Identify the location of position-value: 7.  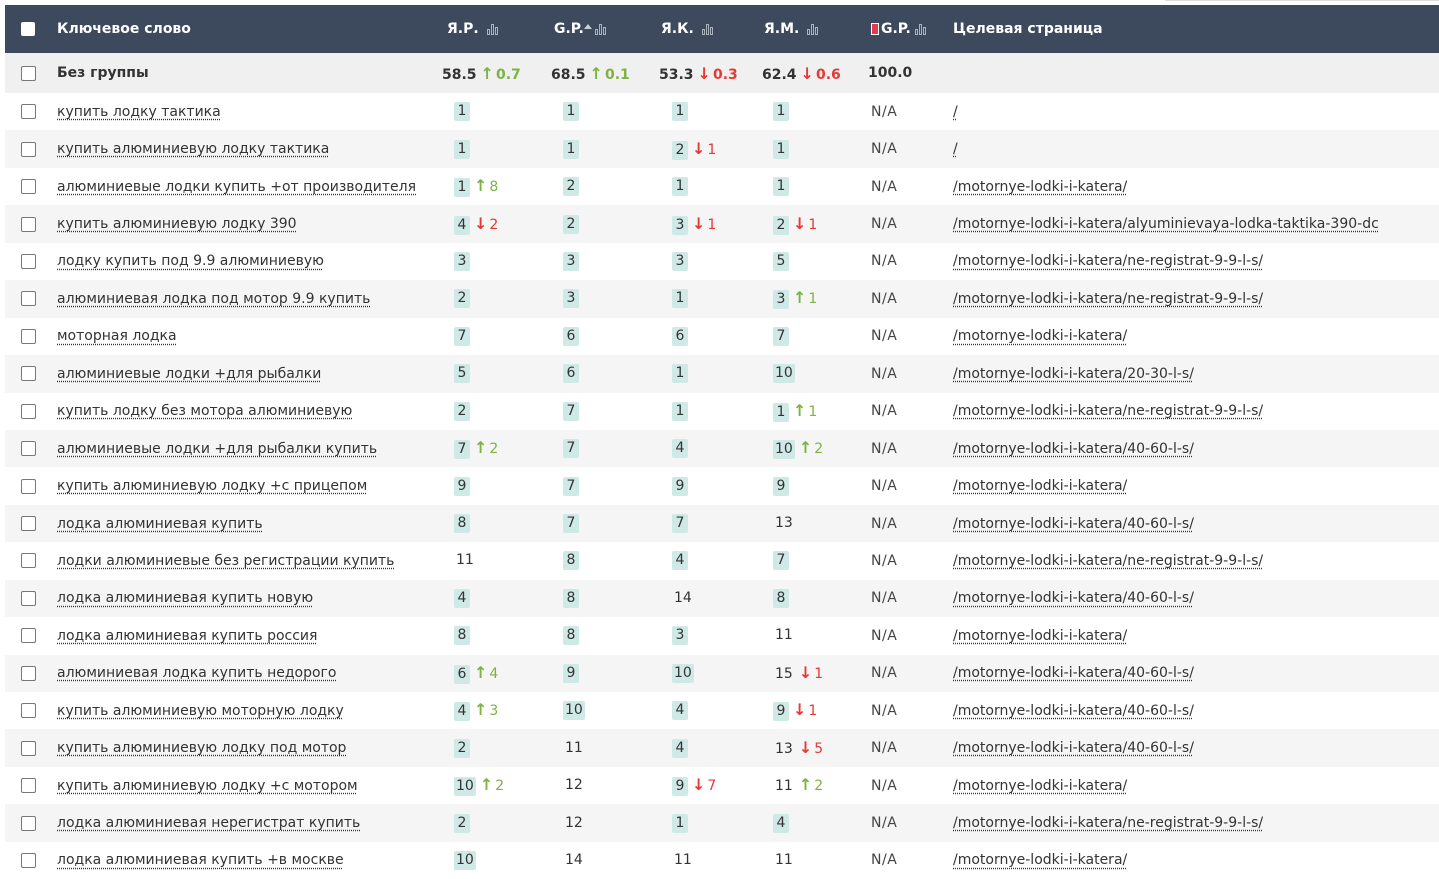
(462, 450).